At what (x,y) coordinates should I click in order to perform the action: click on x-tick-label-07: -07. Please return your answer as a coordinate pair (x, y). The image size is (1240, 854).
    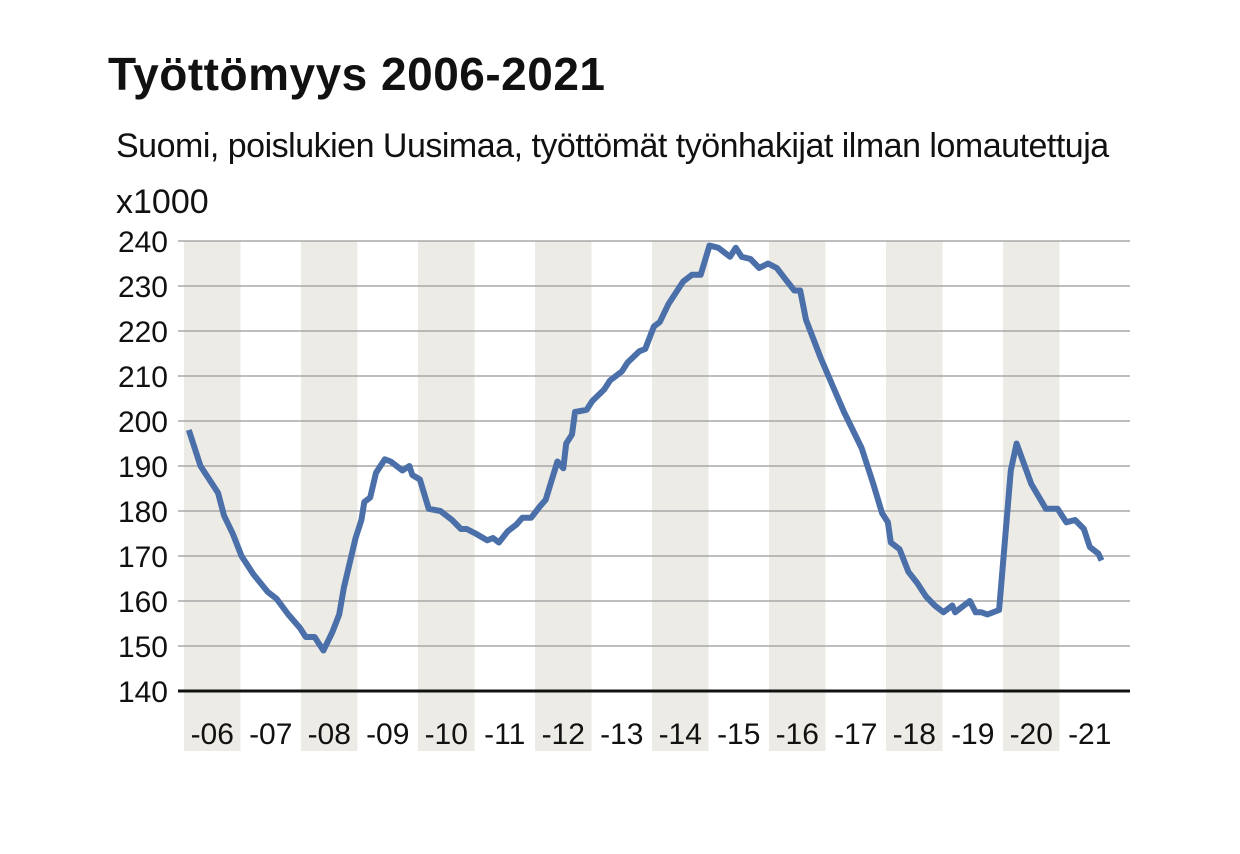
    Looking at the image, I should click on (270, 734).